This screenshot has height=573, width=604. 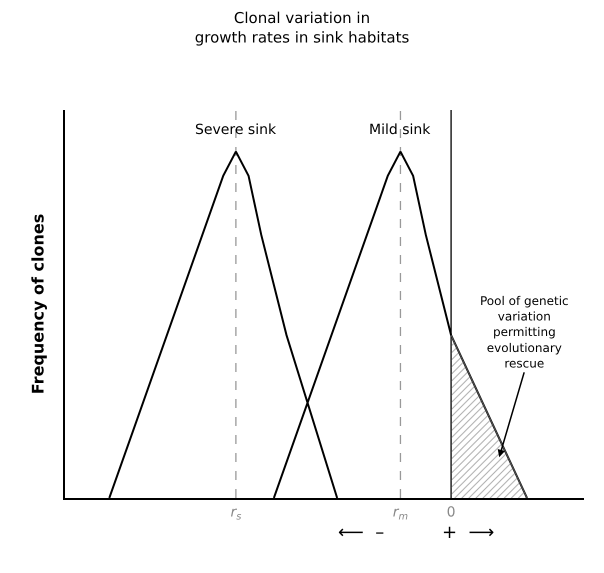 I want to click on series-label: Severe sink, so click(x=236, y=130).